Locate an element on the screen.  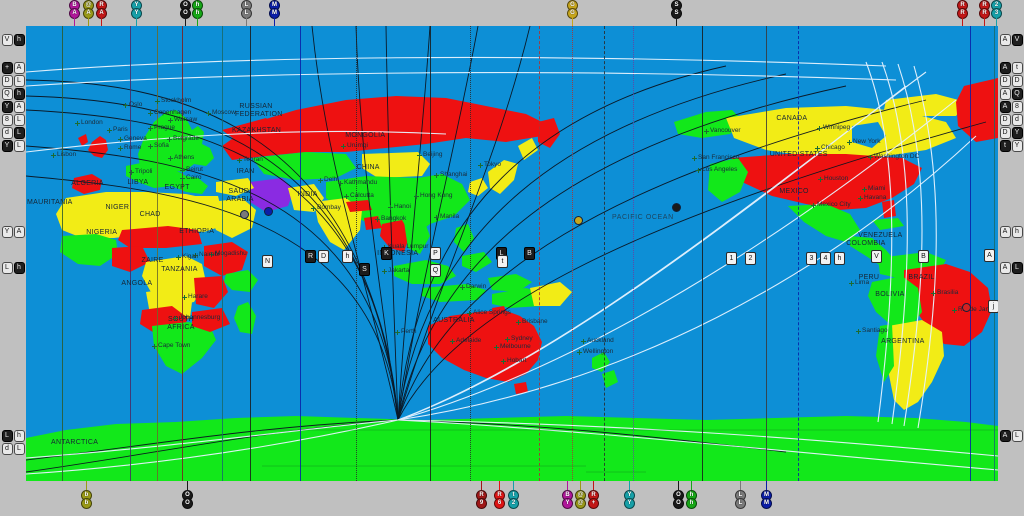
map-icon-badge: 4 is located at coordinates (825, 258).